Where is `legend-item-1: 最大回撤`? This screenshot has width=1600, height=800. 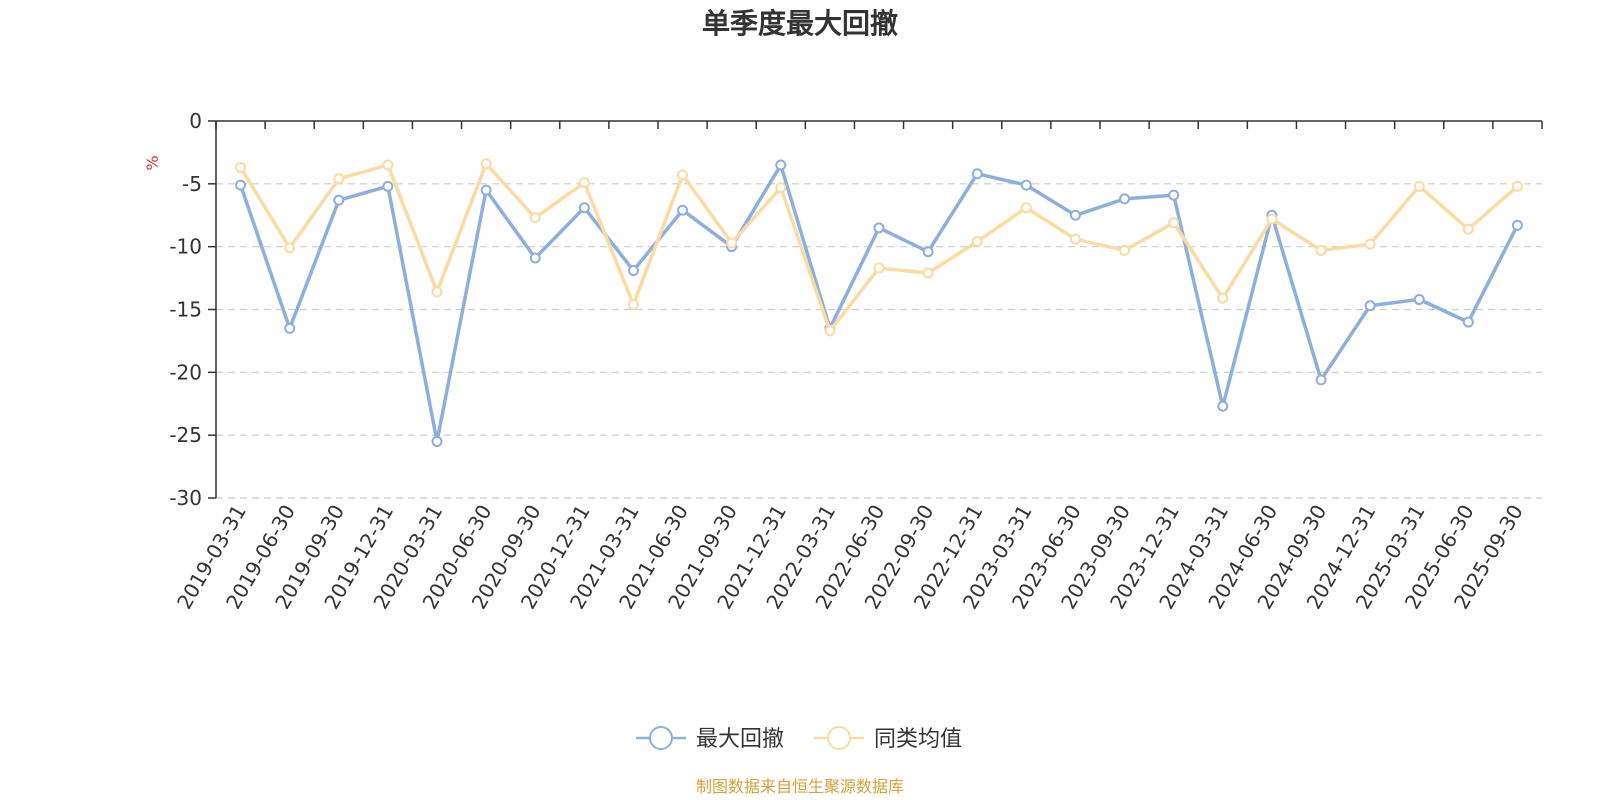
legend-item-1: 最大回撤 is located at coordinates (710, 739).